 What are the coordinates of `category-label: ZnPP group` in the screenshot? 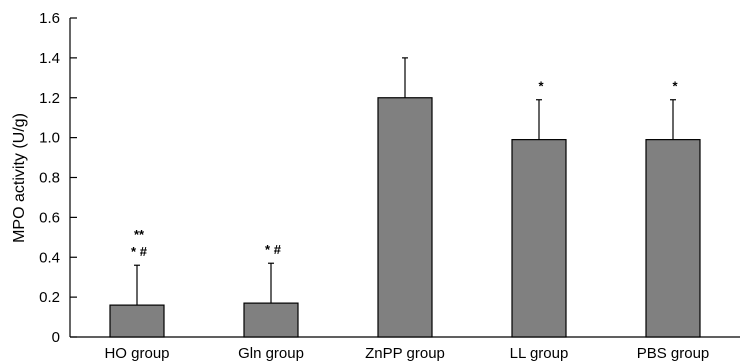 It's located at (405, 353).